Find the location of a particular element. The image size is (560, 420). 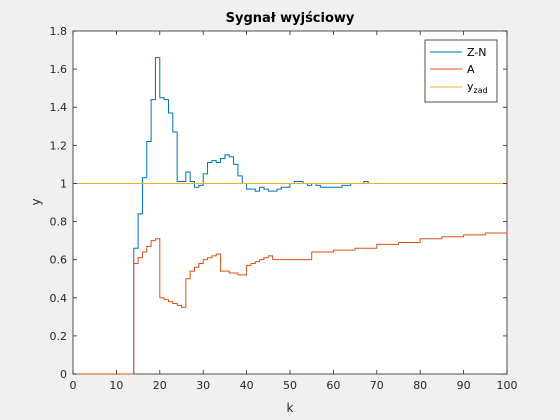

legend-label-zn: Z-N is located at coordinates (477, 52).